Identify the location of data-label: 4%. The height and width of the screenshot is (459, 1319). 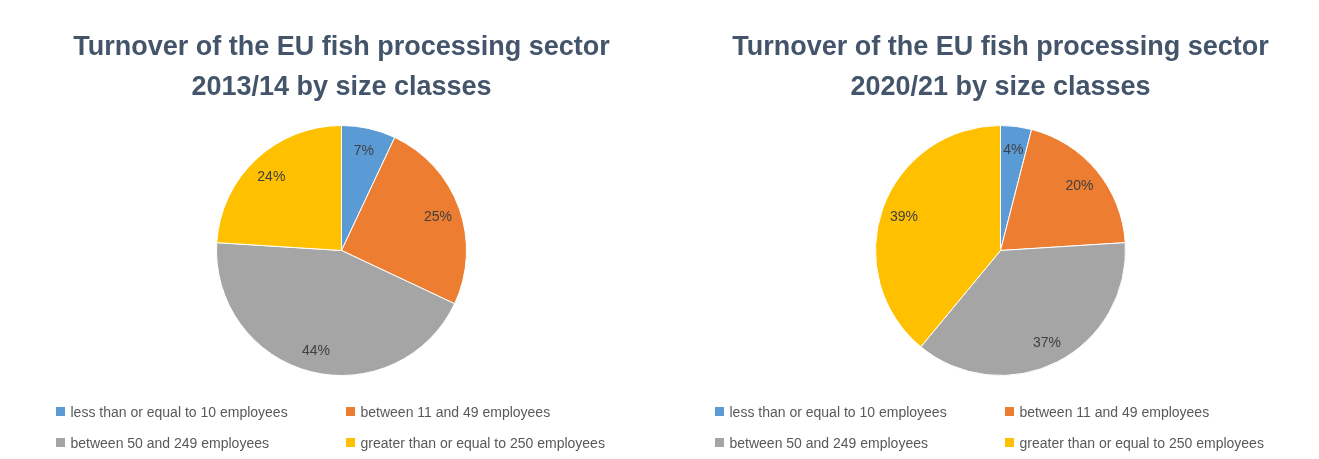
(1013, 148).